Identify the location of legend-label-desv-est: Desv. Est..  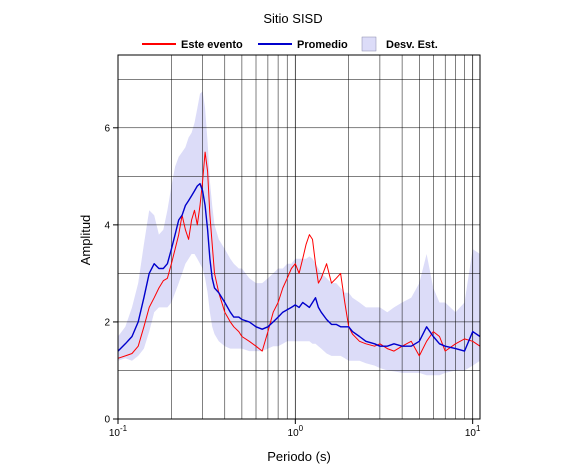
(412, 45).